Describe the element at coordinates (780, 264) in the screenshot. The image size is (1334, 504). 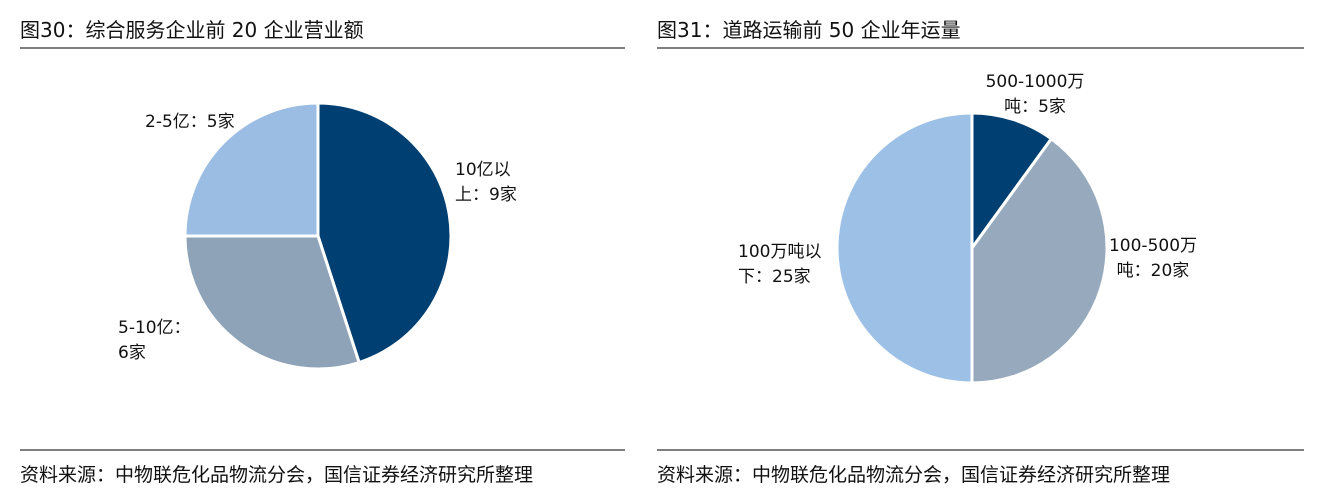
I see `data-label: 100万吨以下：25家` at that location.